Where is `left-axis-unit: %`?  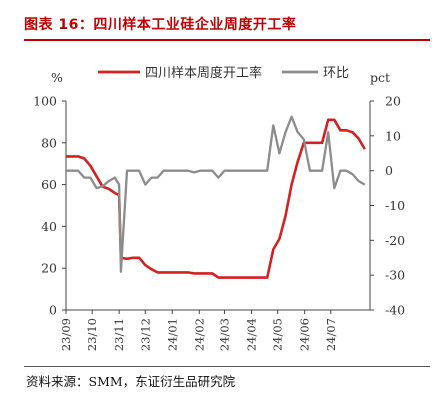 left-axis-unit: % is located at coordinates (57, 77).